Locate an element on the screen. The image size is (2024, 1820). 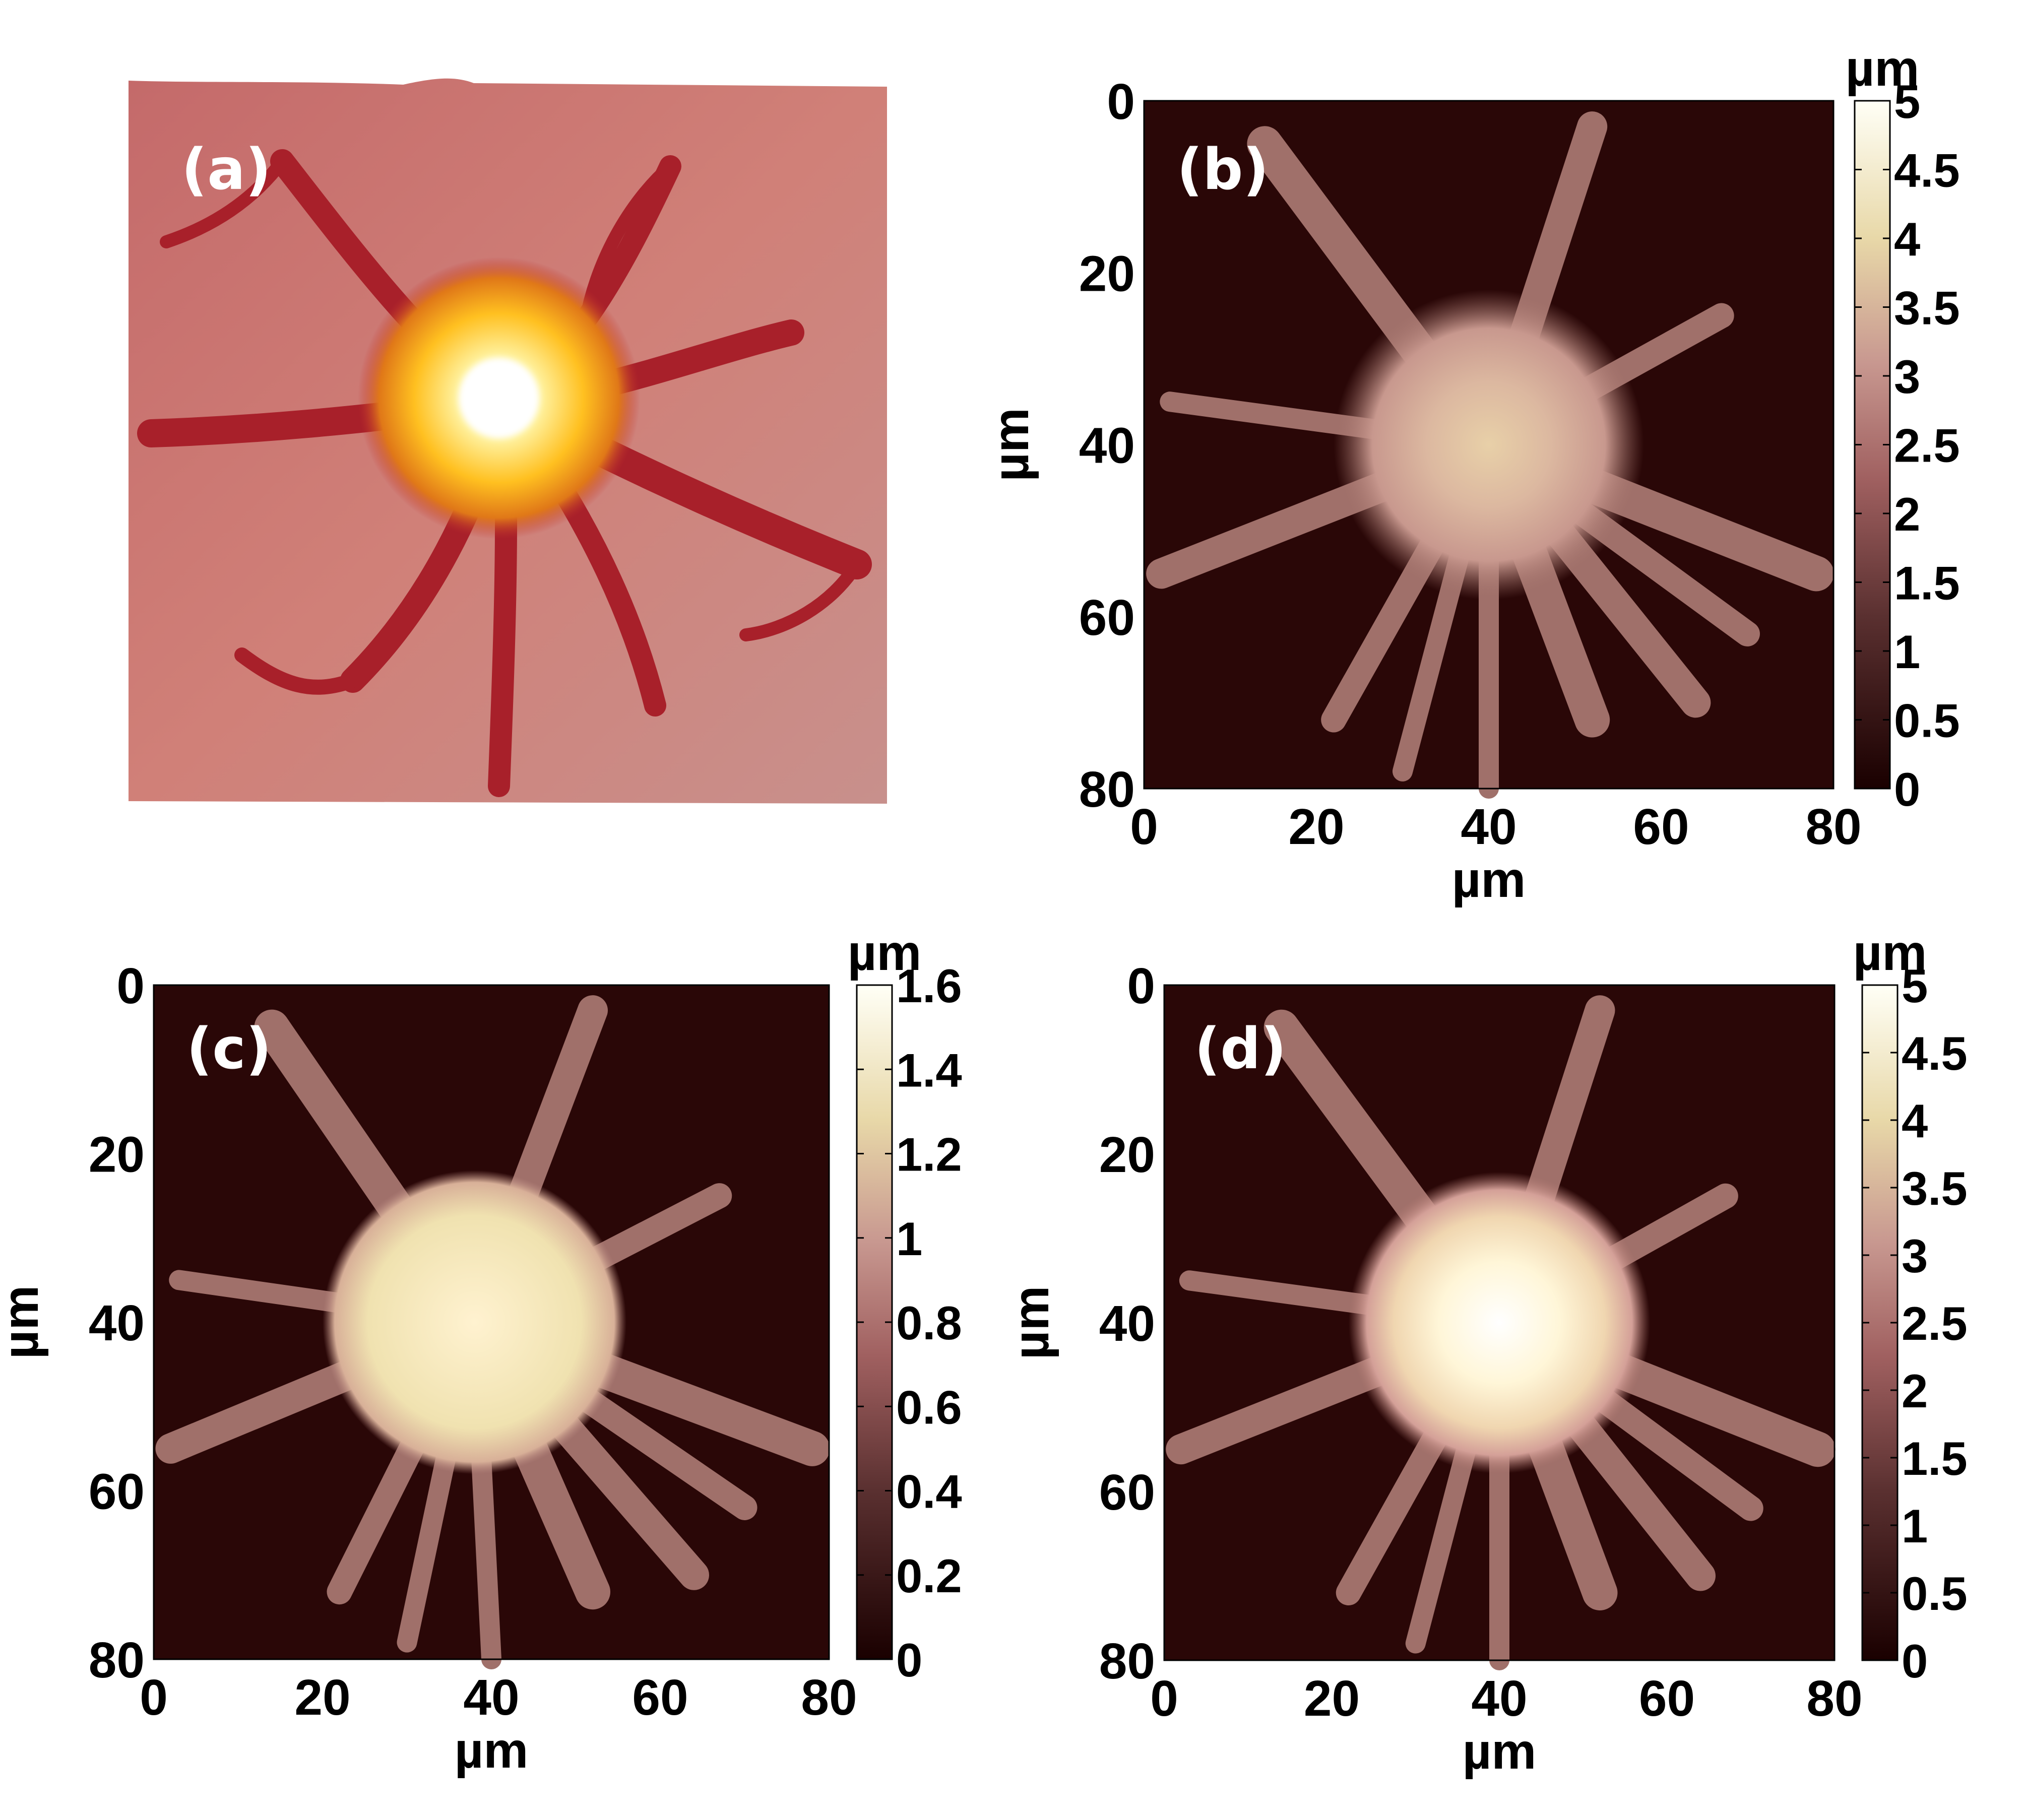
panel-label-c: (c) is located at coordinates (229, 1049).